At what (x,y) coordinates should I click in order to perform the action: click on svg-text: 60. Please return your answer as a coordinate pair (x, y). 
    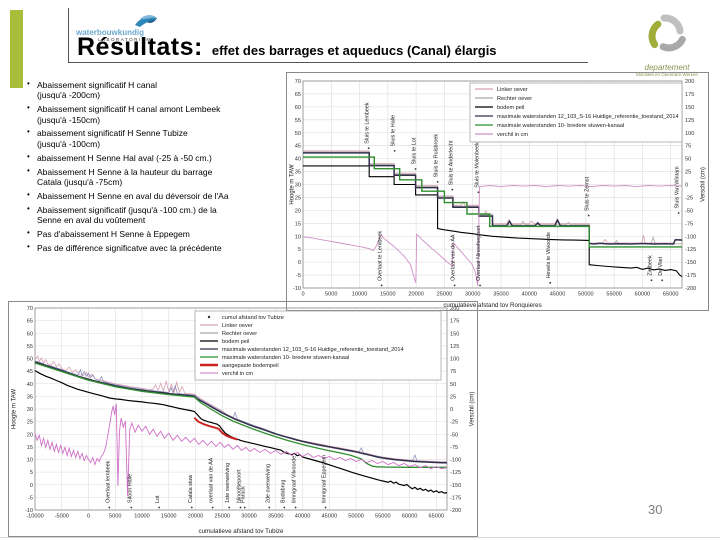
    Looking at the image, I should click on (298, 108).